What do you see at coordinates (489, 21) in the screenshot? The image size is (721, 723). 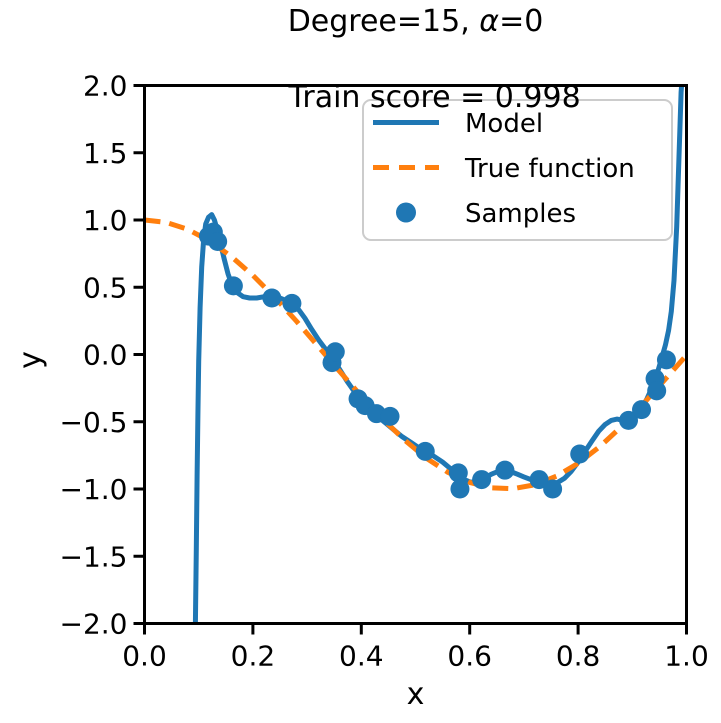 I see `title-alpha-symbol: α` at bounding box center [489, 21].